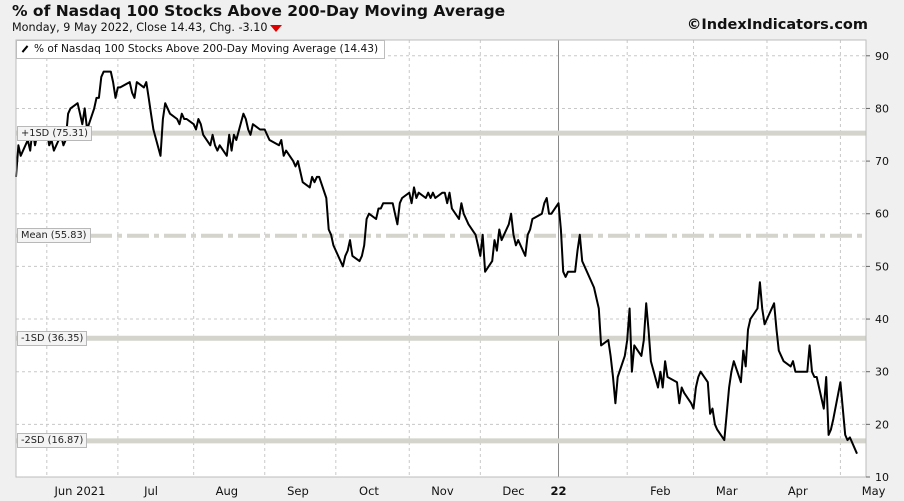 Image resolution: width=904 pixels, height=501 pixels. I want to click on reference-label: +1SD (75.31), so click(55, 133).